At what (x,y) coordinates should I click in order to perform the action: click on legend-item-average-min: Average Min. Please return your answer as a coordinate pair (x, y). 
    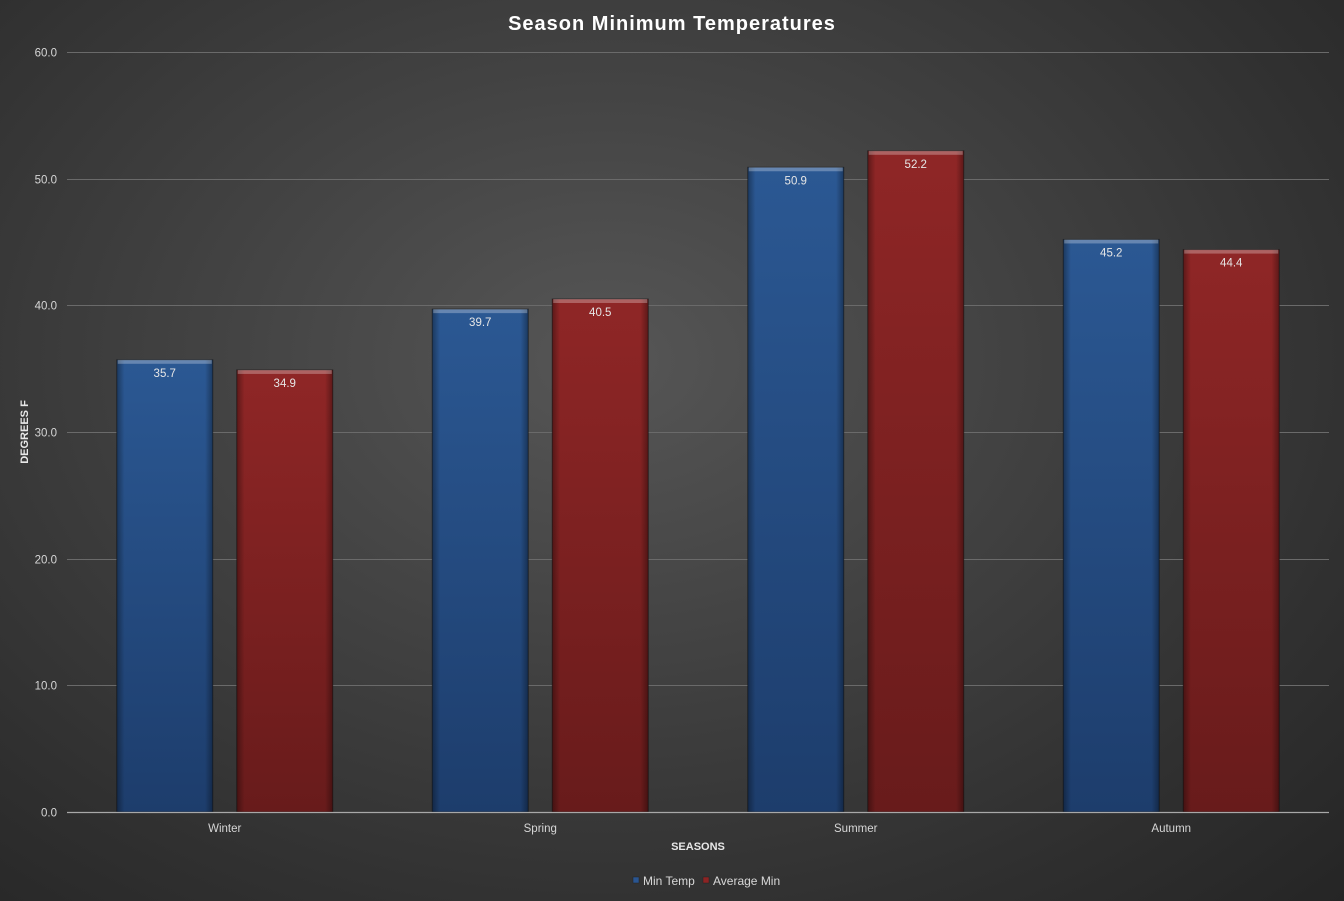
    Looking at the image, I should click on (741, 881).